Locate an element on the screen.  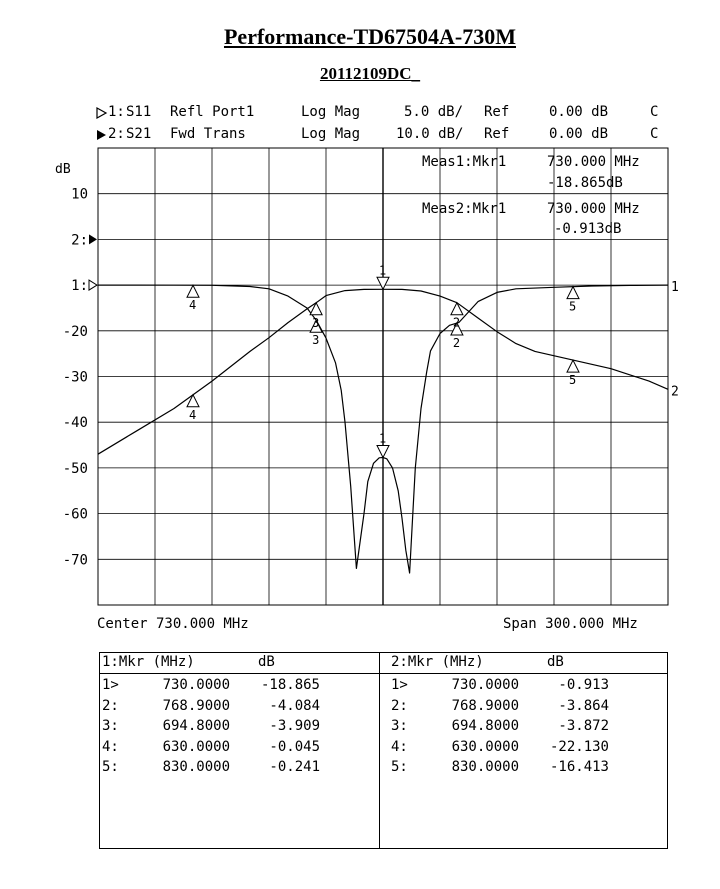
span-label: Span 300.000 MHz is located at coordinates (570, 624).